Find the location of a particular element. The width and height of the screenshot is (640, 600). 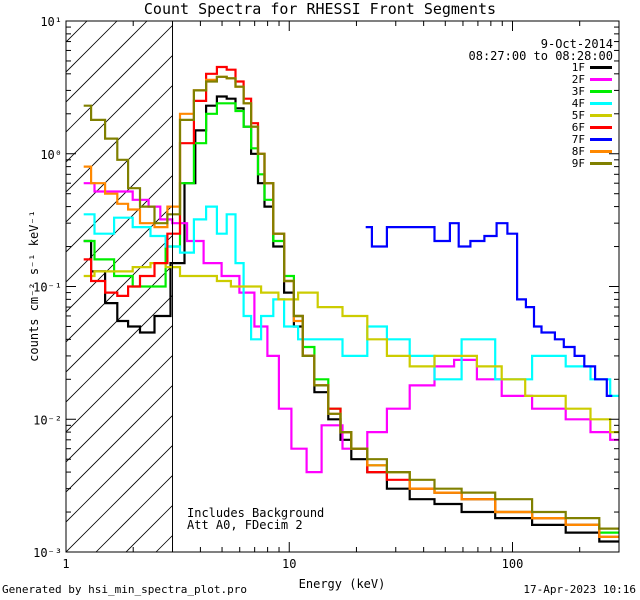

x-tick-label: 100 is located at coordinates (513, 564).